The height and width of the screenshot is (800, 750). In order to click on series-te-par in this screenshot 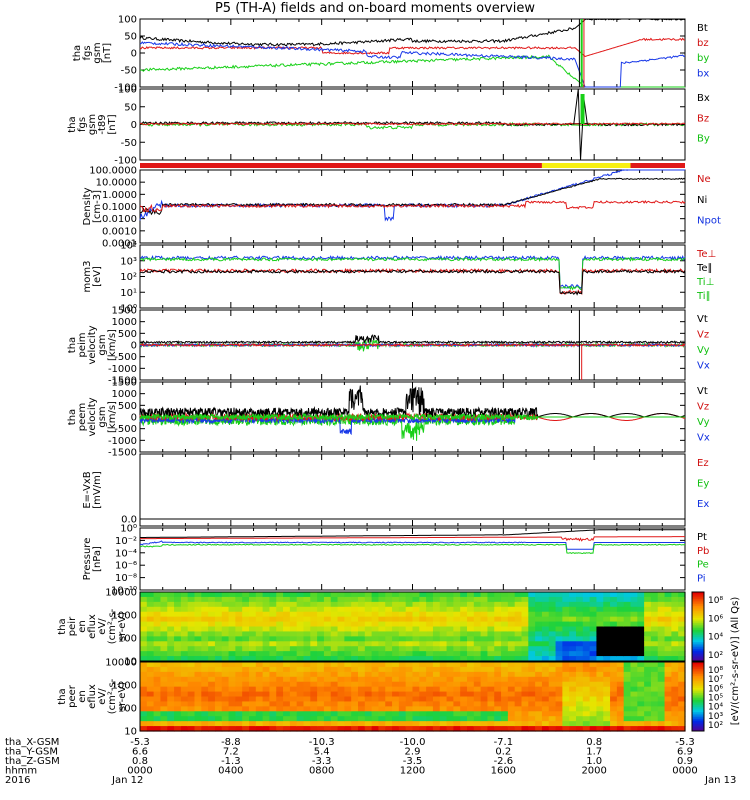, I will do `click(413, 282)`.